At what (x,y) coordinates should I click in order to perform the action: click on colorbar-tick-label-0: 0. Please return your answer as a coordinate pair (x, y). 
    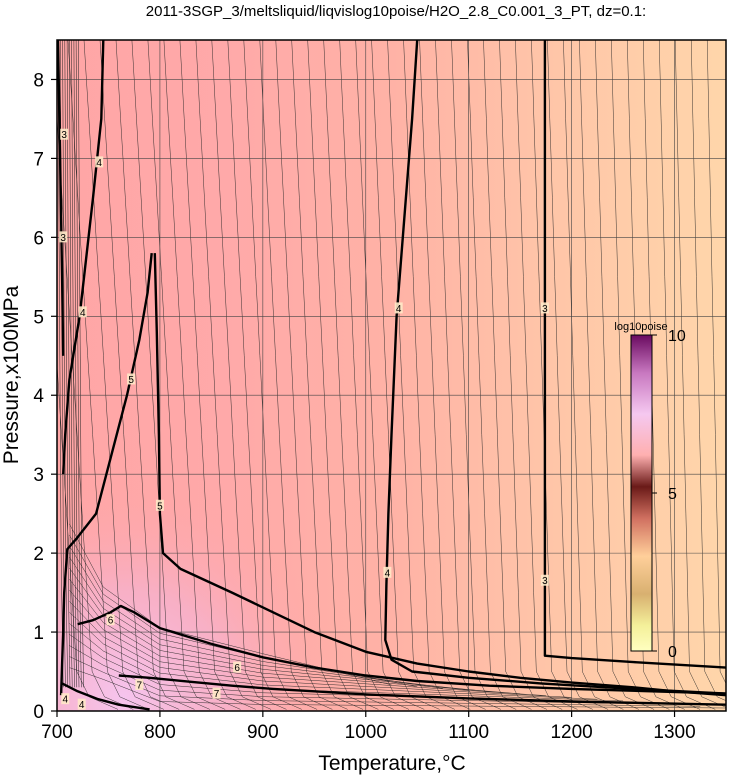
    Looking at the image, I should click on (672, 652).